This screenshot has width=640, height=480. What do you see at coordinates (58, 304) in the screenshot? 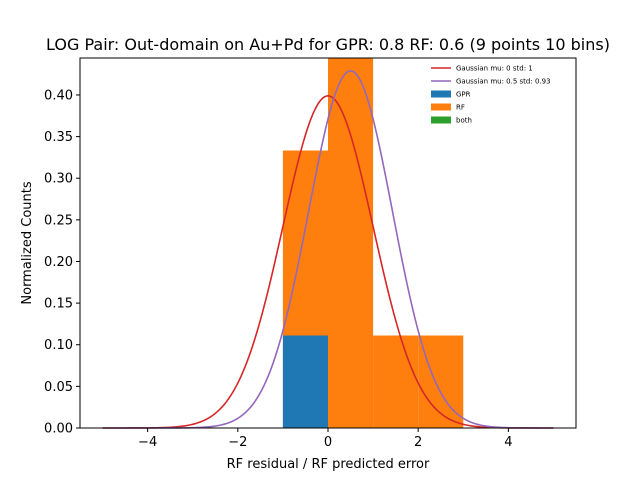
I see `y-tick-label: 0.15` at bounding box center [58, 304].